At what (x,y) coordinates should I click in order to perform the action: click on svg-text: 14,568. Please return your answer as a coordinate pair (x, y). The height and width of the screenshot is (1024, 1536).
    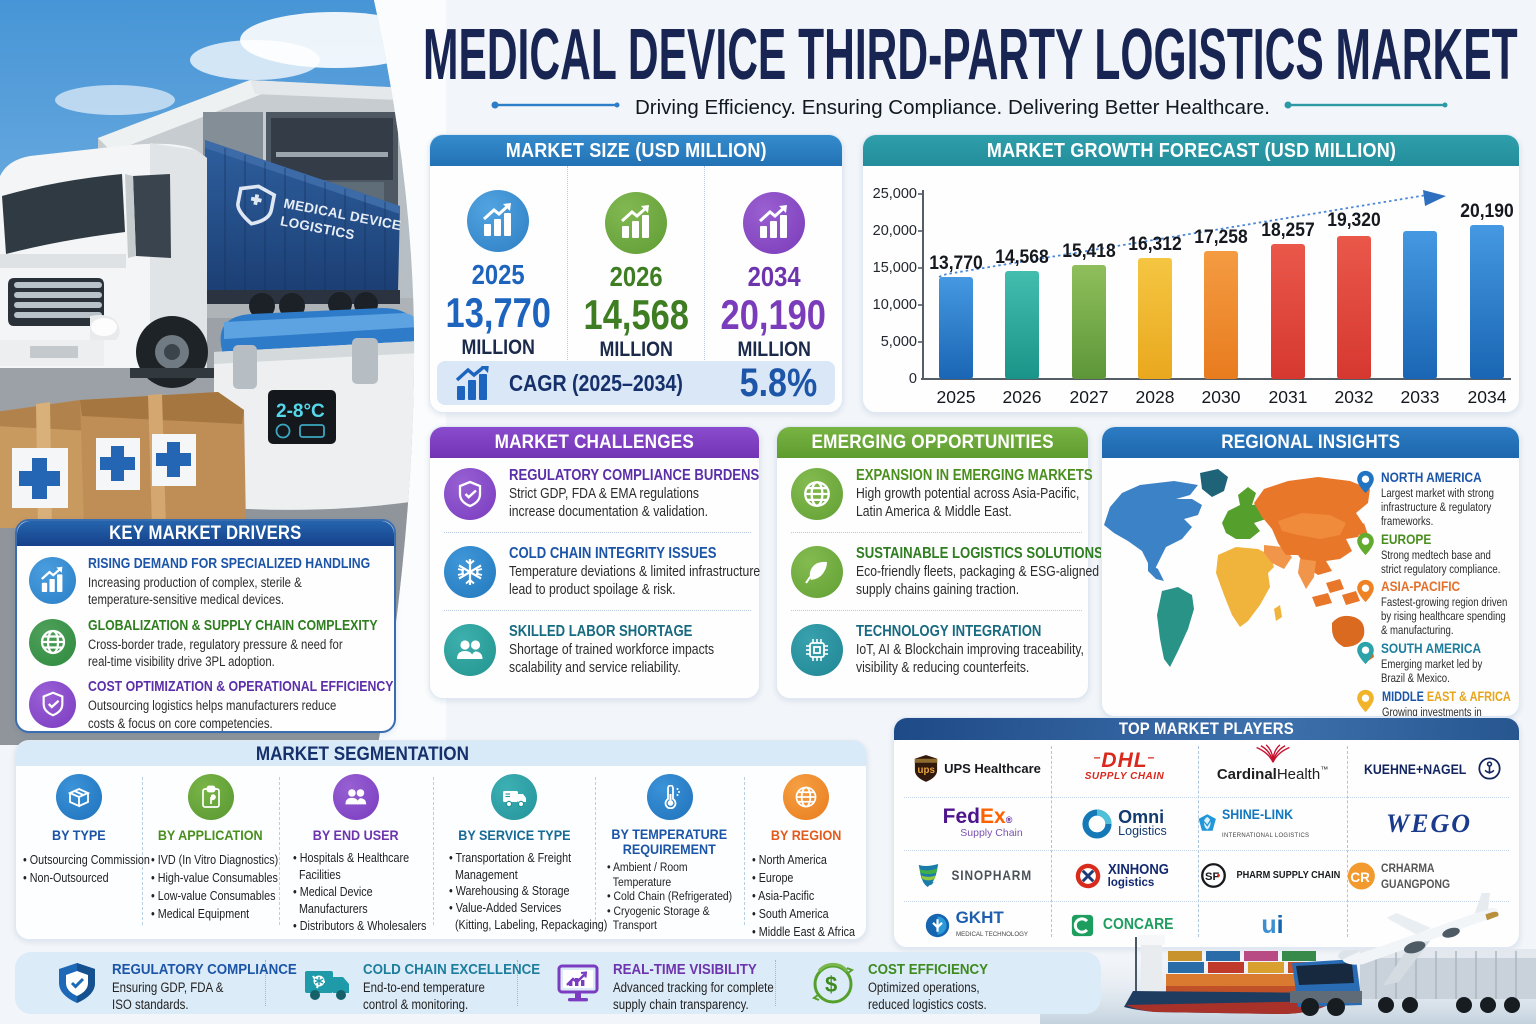
    Looking at the image, I should click on (1021, 256).